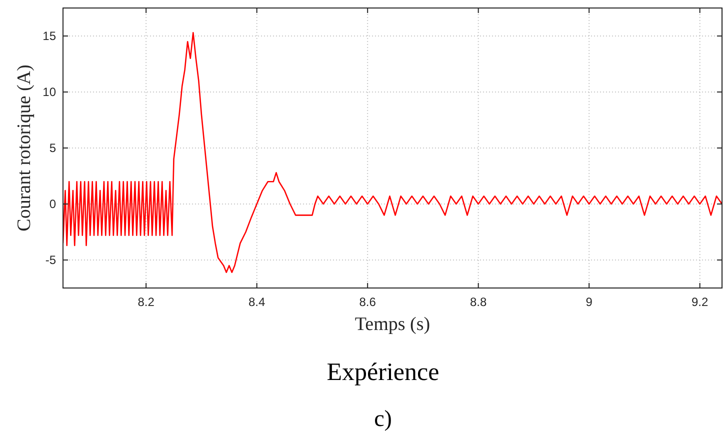 The height and width of the screenshot is (435, 723). What do you see at coordinates (478, 302) in the screenshot?
I see `x-tick-label: 8.8` at bounding box center [478, 302].